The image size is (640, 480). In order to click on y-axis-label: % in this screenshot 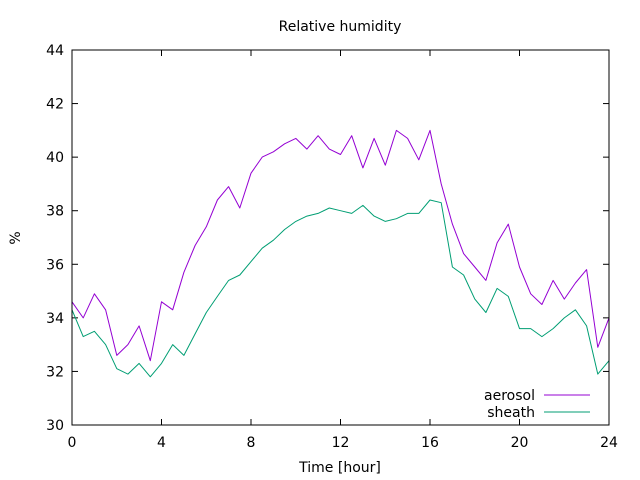, I will do `click(16, 237)`.